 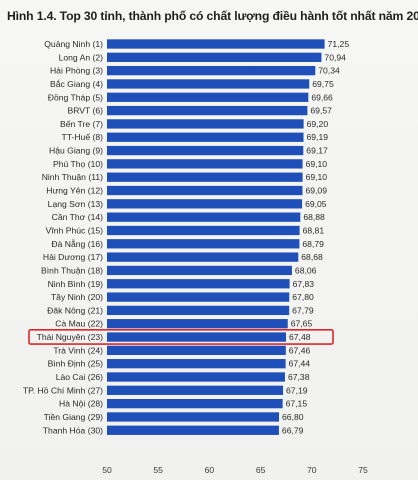 What do you see at coordinates (306, 270) in the screenshot?
I see `value-label: 68,06` at bounding box center [306, 270].